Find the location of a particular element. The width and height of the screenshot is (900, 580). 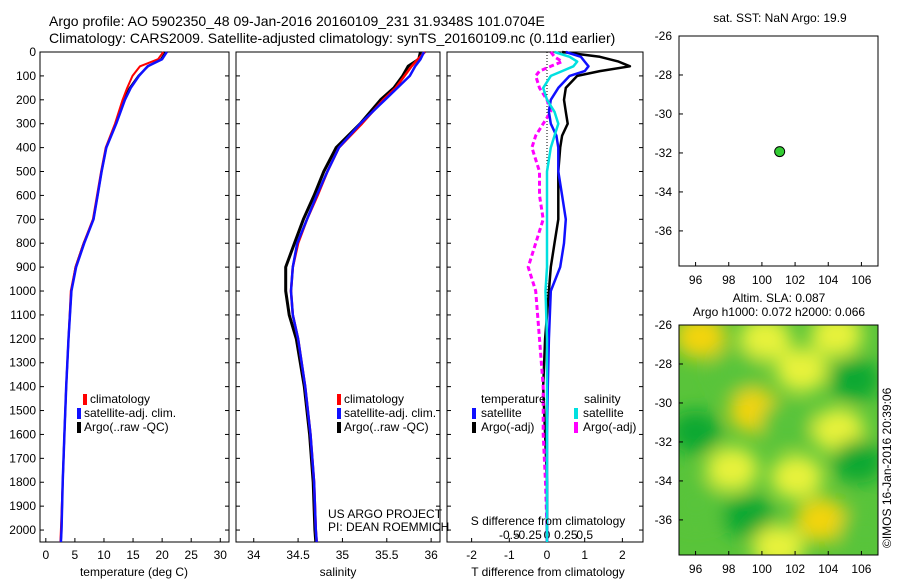

legend-t-argo-swatch is located at coordinates (474, 427).